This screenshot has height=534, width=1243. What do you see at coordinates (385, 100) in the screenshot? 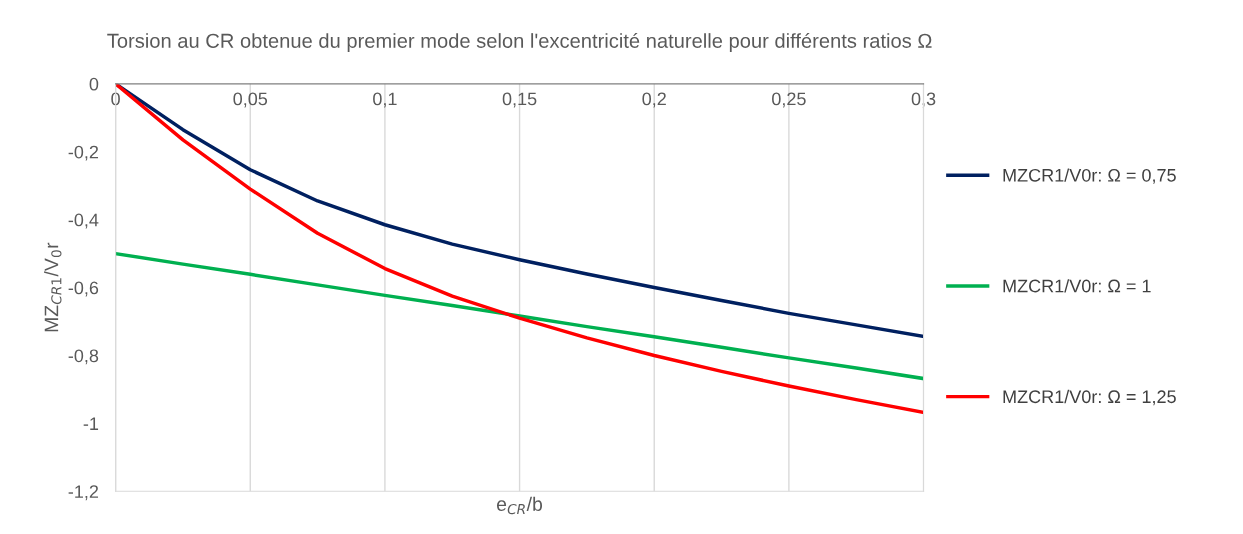
I see `x-tick-label: 0,1` at bounding box center [385, 100].